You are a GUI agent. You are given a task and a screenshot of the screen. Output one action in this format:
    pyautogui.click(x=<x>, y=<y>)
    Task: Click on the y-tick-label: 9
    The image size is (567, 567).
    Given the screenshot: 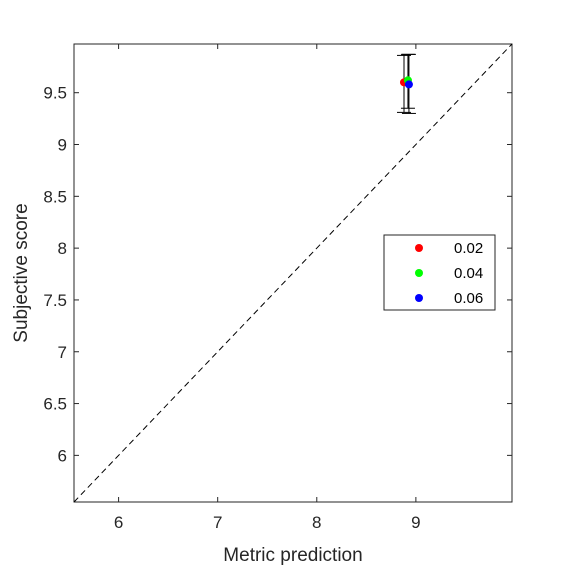 What is the action you would take?
    pyautogui.click(x=62, y=145)
    